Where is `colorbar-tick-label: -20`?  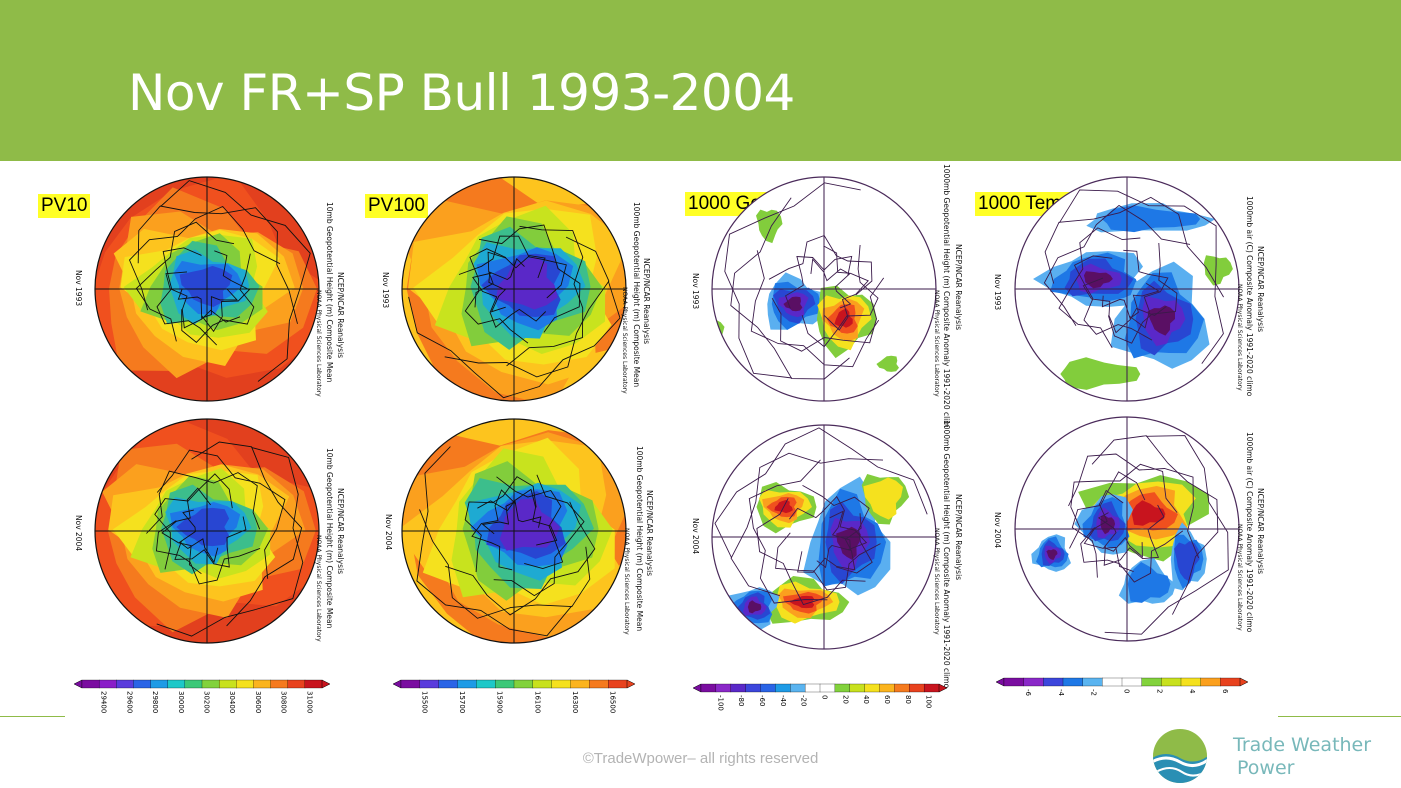
colorbar-tick-label: -20 is located at coordinates (804, 700).